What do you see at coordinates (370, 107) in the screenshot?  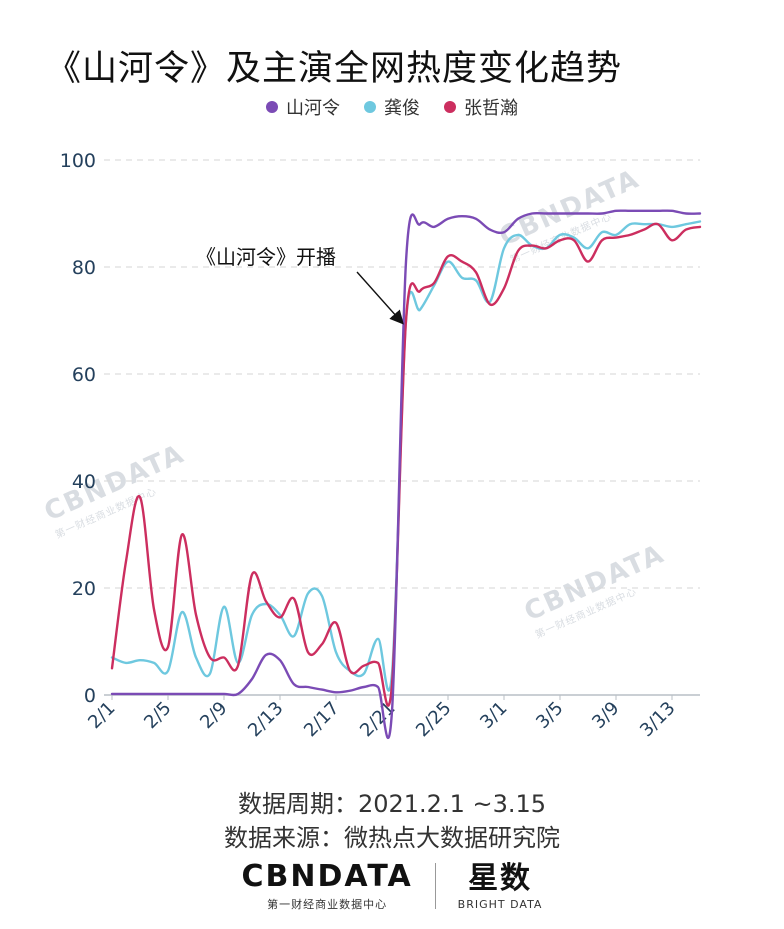 I see `legend-swatch-gongjun` at bounding box center [370, 107].